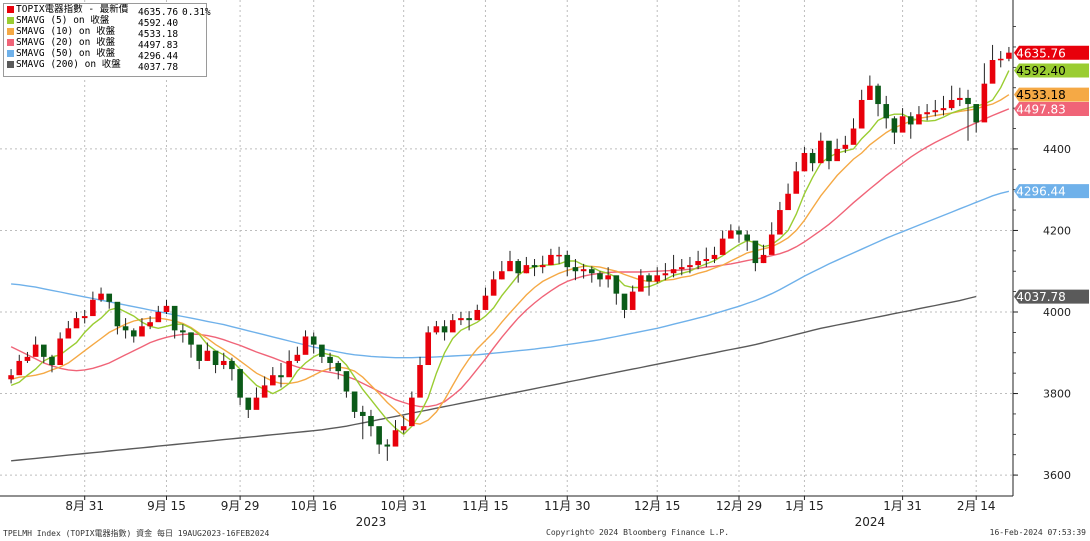  Describe the element at coordinates (107, 11) in the screenshot. I see `legend-item: TOPIX電器指數 - 最新價 4635.76 0.31%` at that location.